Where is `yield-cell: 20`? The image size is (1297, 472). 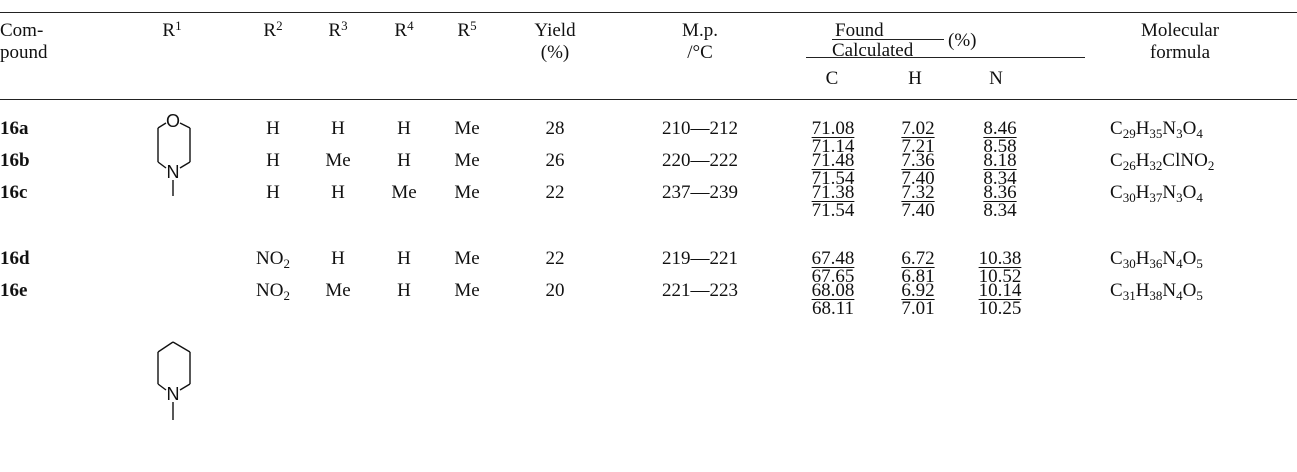
yield-cell: 20 is located at coordinates (555, 291).